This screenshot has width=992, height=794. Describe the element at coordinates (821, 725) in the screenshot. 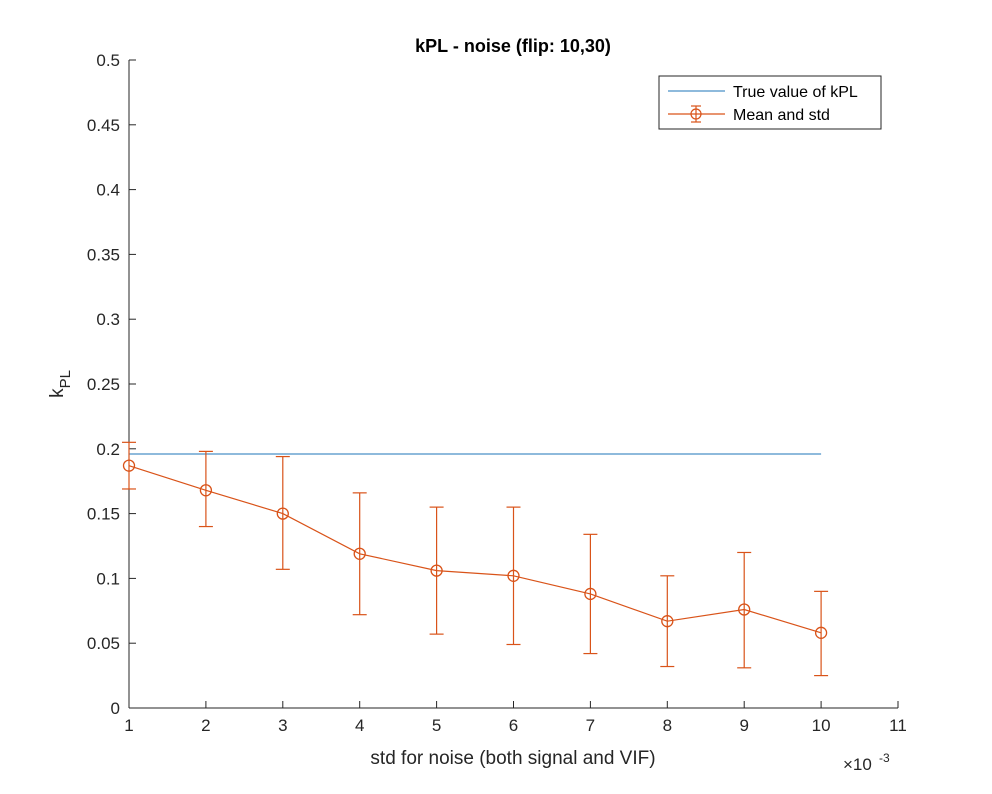

I see `x-tick-label: 10` at that location.